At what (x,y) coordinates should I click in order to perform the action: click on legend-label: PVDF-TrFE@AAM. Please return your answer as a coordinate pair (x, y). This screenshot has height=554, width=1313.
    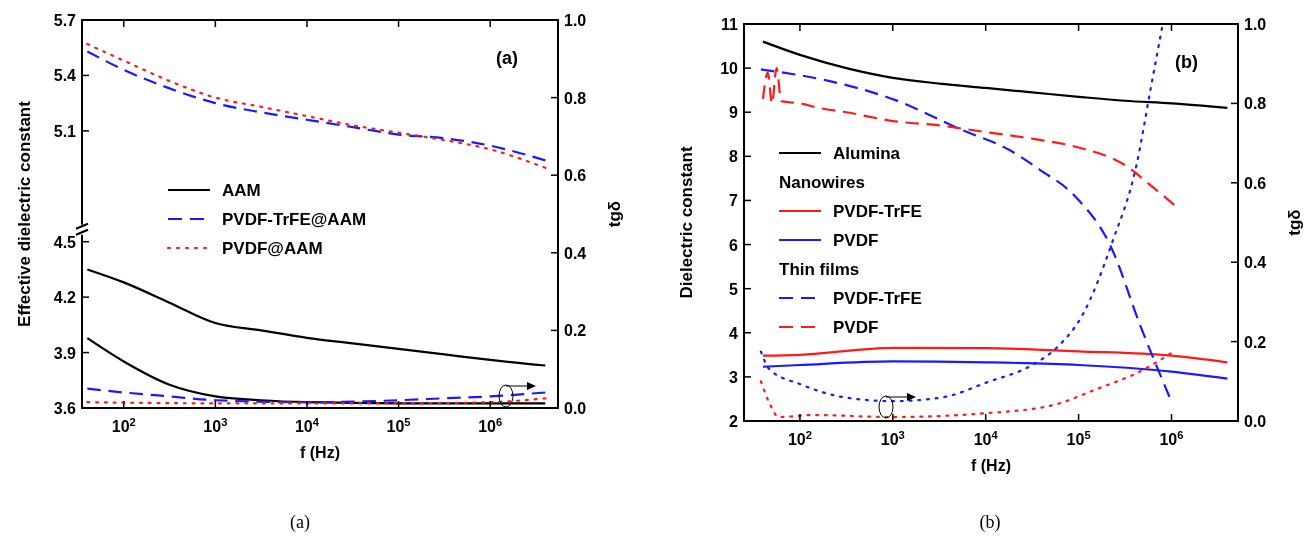
    Looking at the image, I should click on (294, 219).